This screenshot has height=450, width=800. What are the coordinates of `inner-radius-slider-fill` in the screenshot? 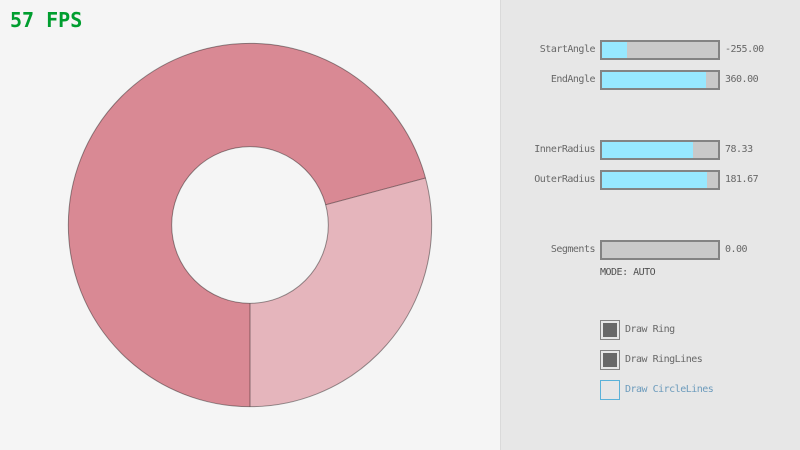 It's located at (647, 150).